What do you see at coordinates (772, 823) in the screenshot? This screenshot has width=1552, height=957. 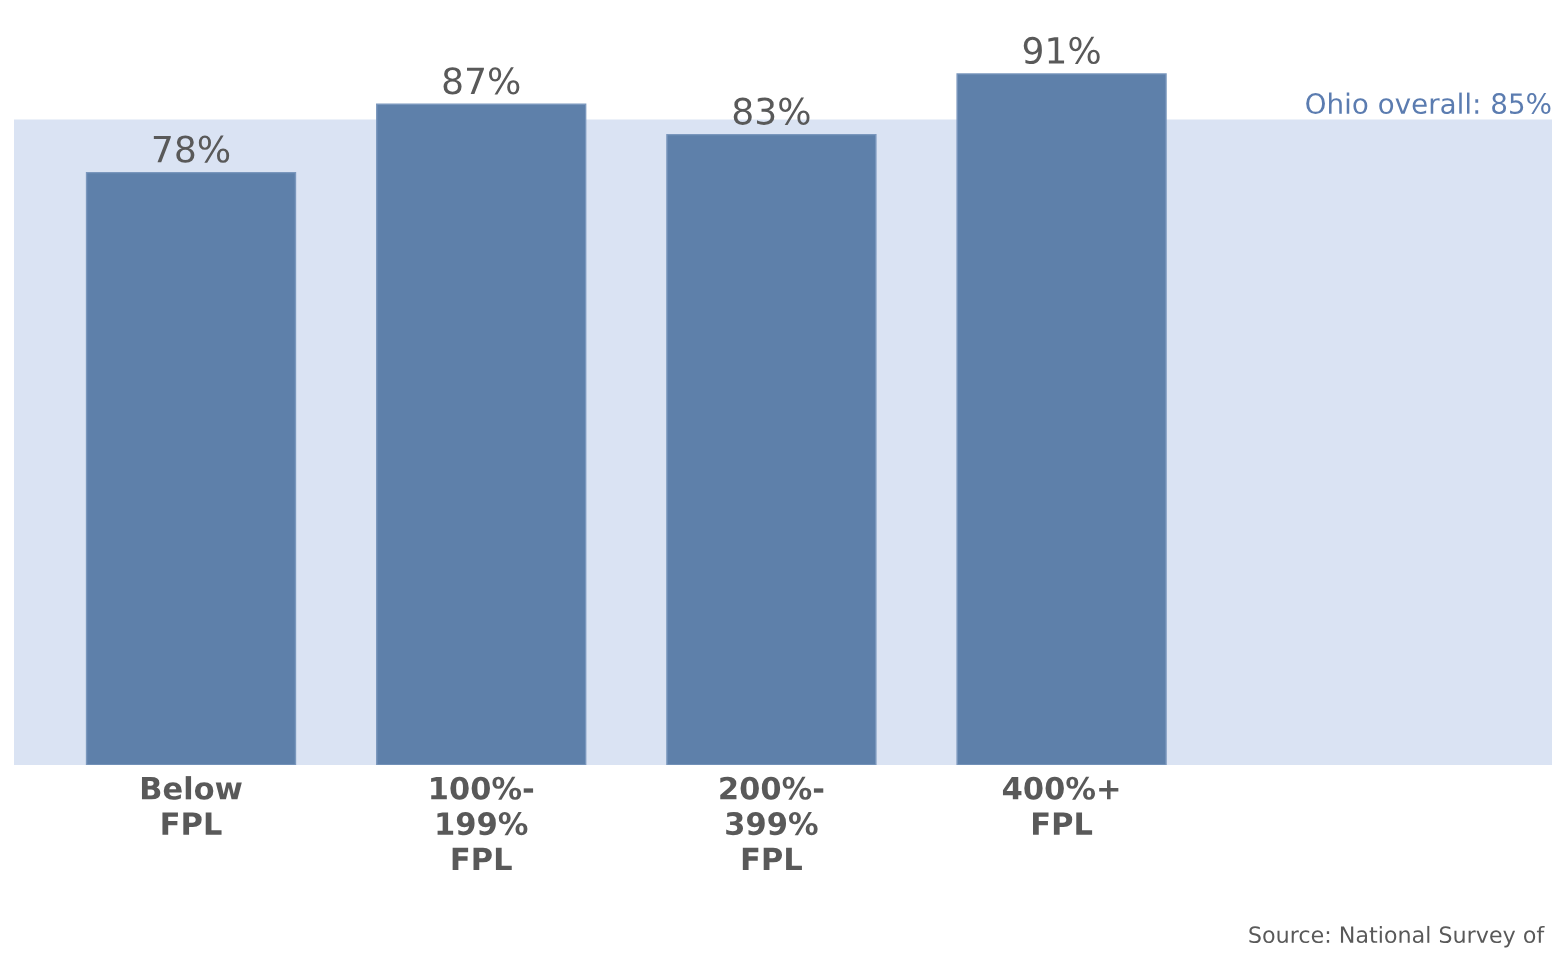 I see `x-tick-label: 200%- 399% FPL` at bounding box center [772, 823].